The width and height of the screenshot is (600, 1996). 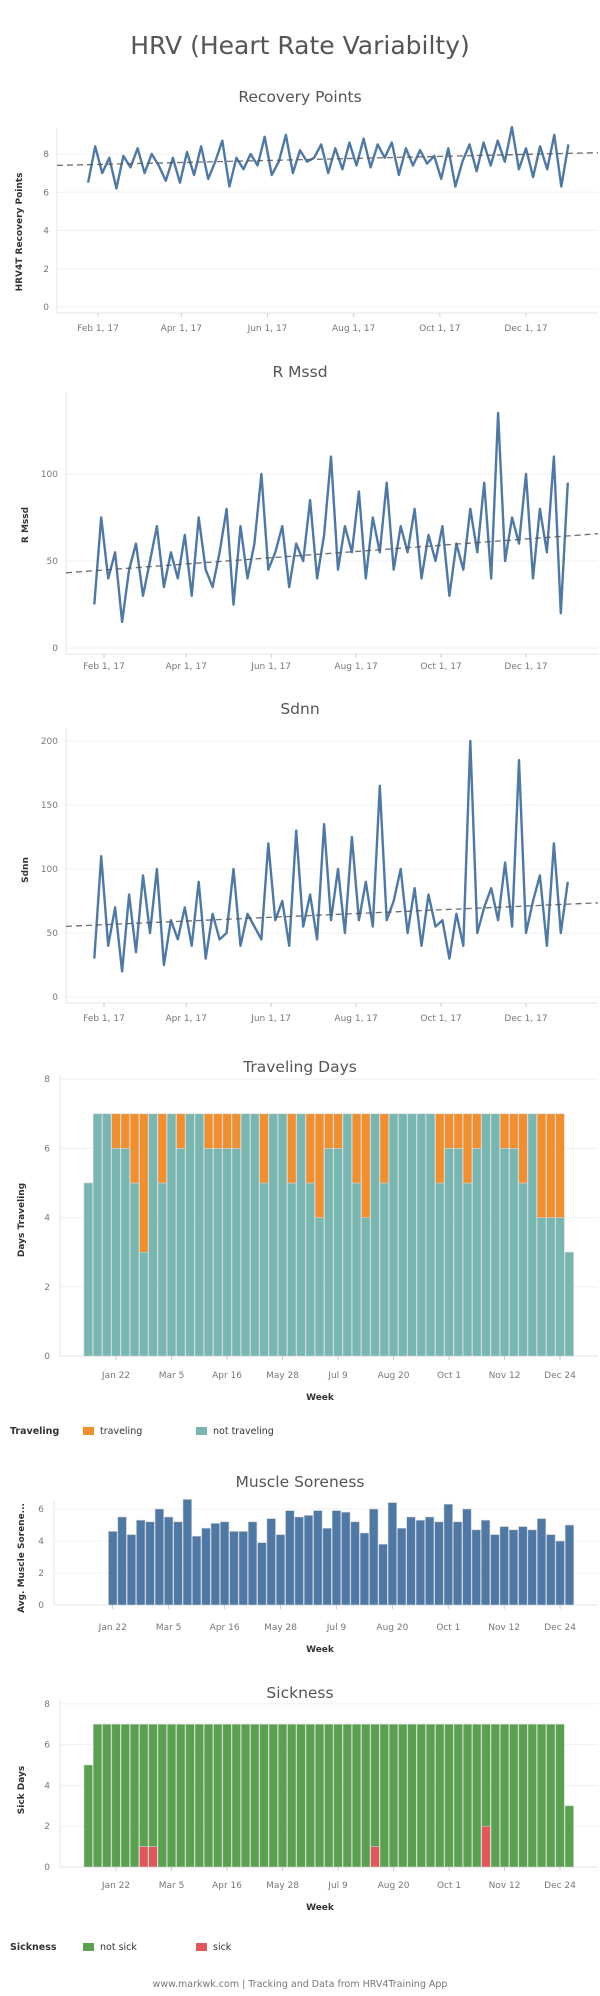 What do you see at coordinates (201, 1947) in the screenshot?
I see `legend-swatch-sick` at bounding box center [201, 1947].